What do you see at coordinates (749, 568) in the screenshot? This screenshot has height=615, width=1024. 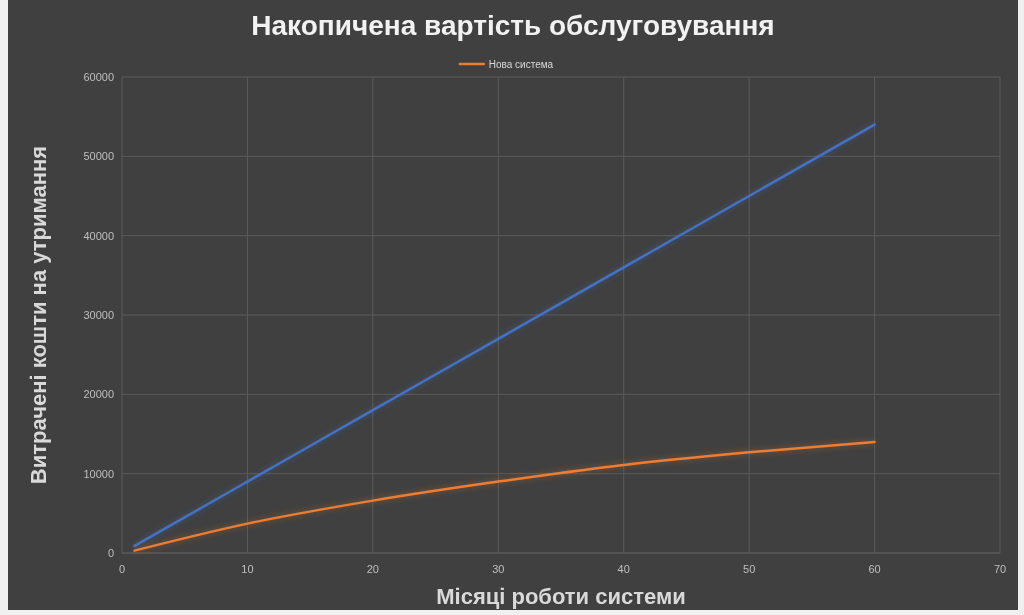 I see `x-tick-label: 50` at bounding box center [749, 568].